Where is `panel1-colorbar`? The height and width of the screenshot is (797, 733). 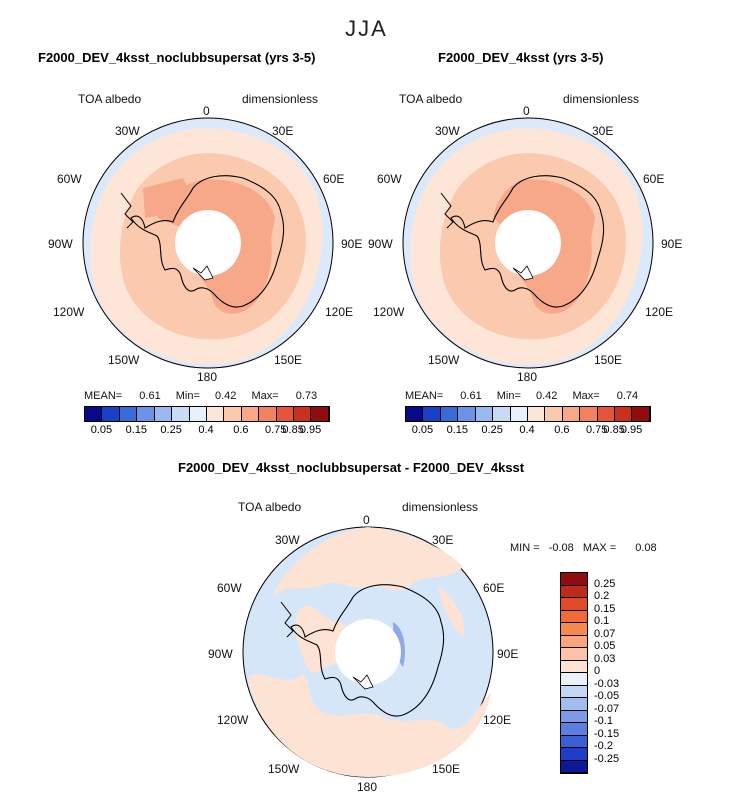 panel1-colorbar is located at coordinates (207, 414).